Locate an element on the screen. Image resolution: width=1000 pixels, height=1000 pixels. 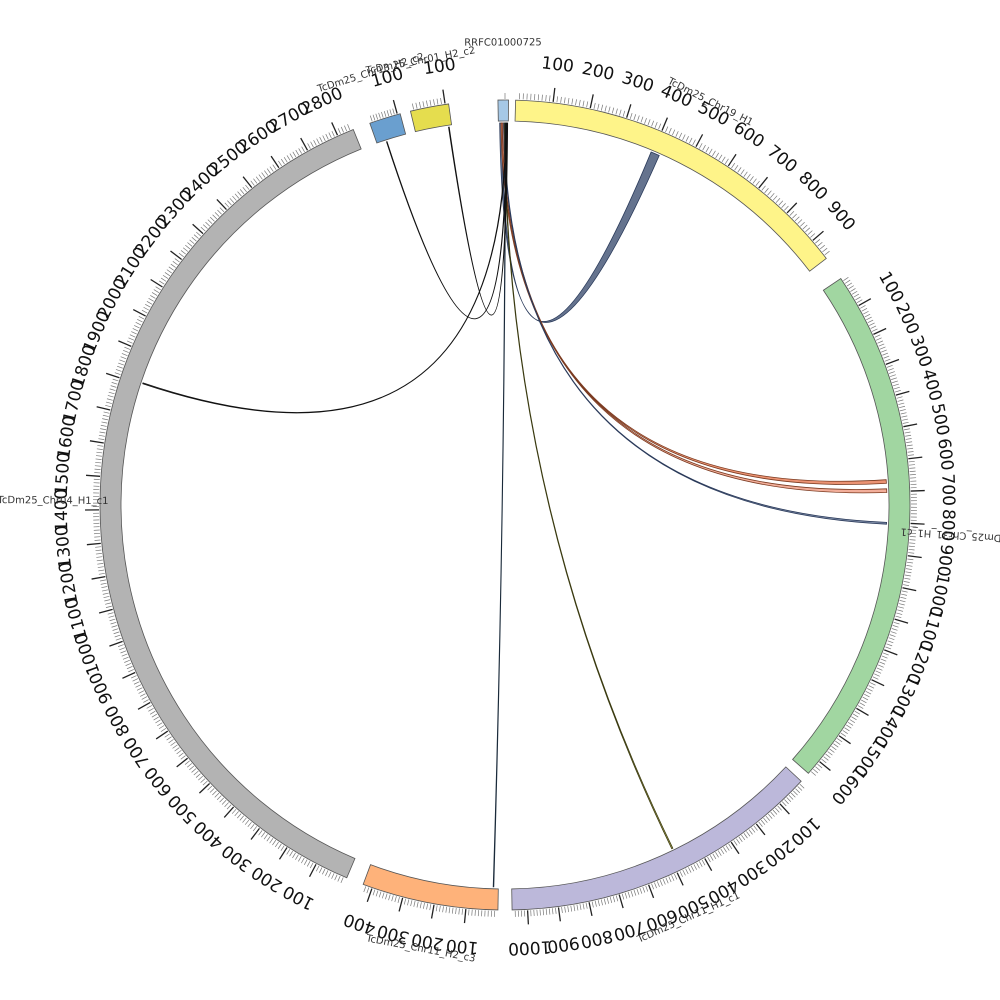
tick-label-chr04_h1: 1400 is located at coordinates (62, 510).